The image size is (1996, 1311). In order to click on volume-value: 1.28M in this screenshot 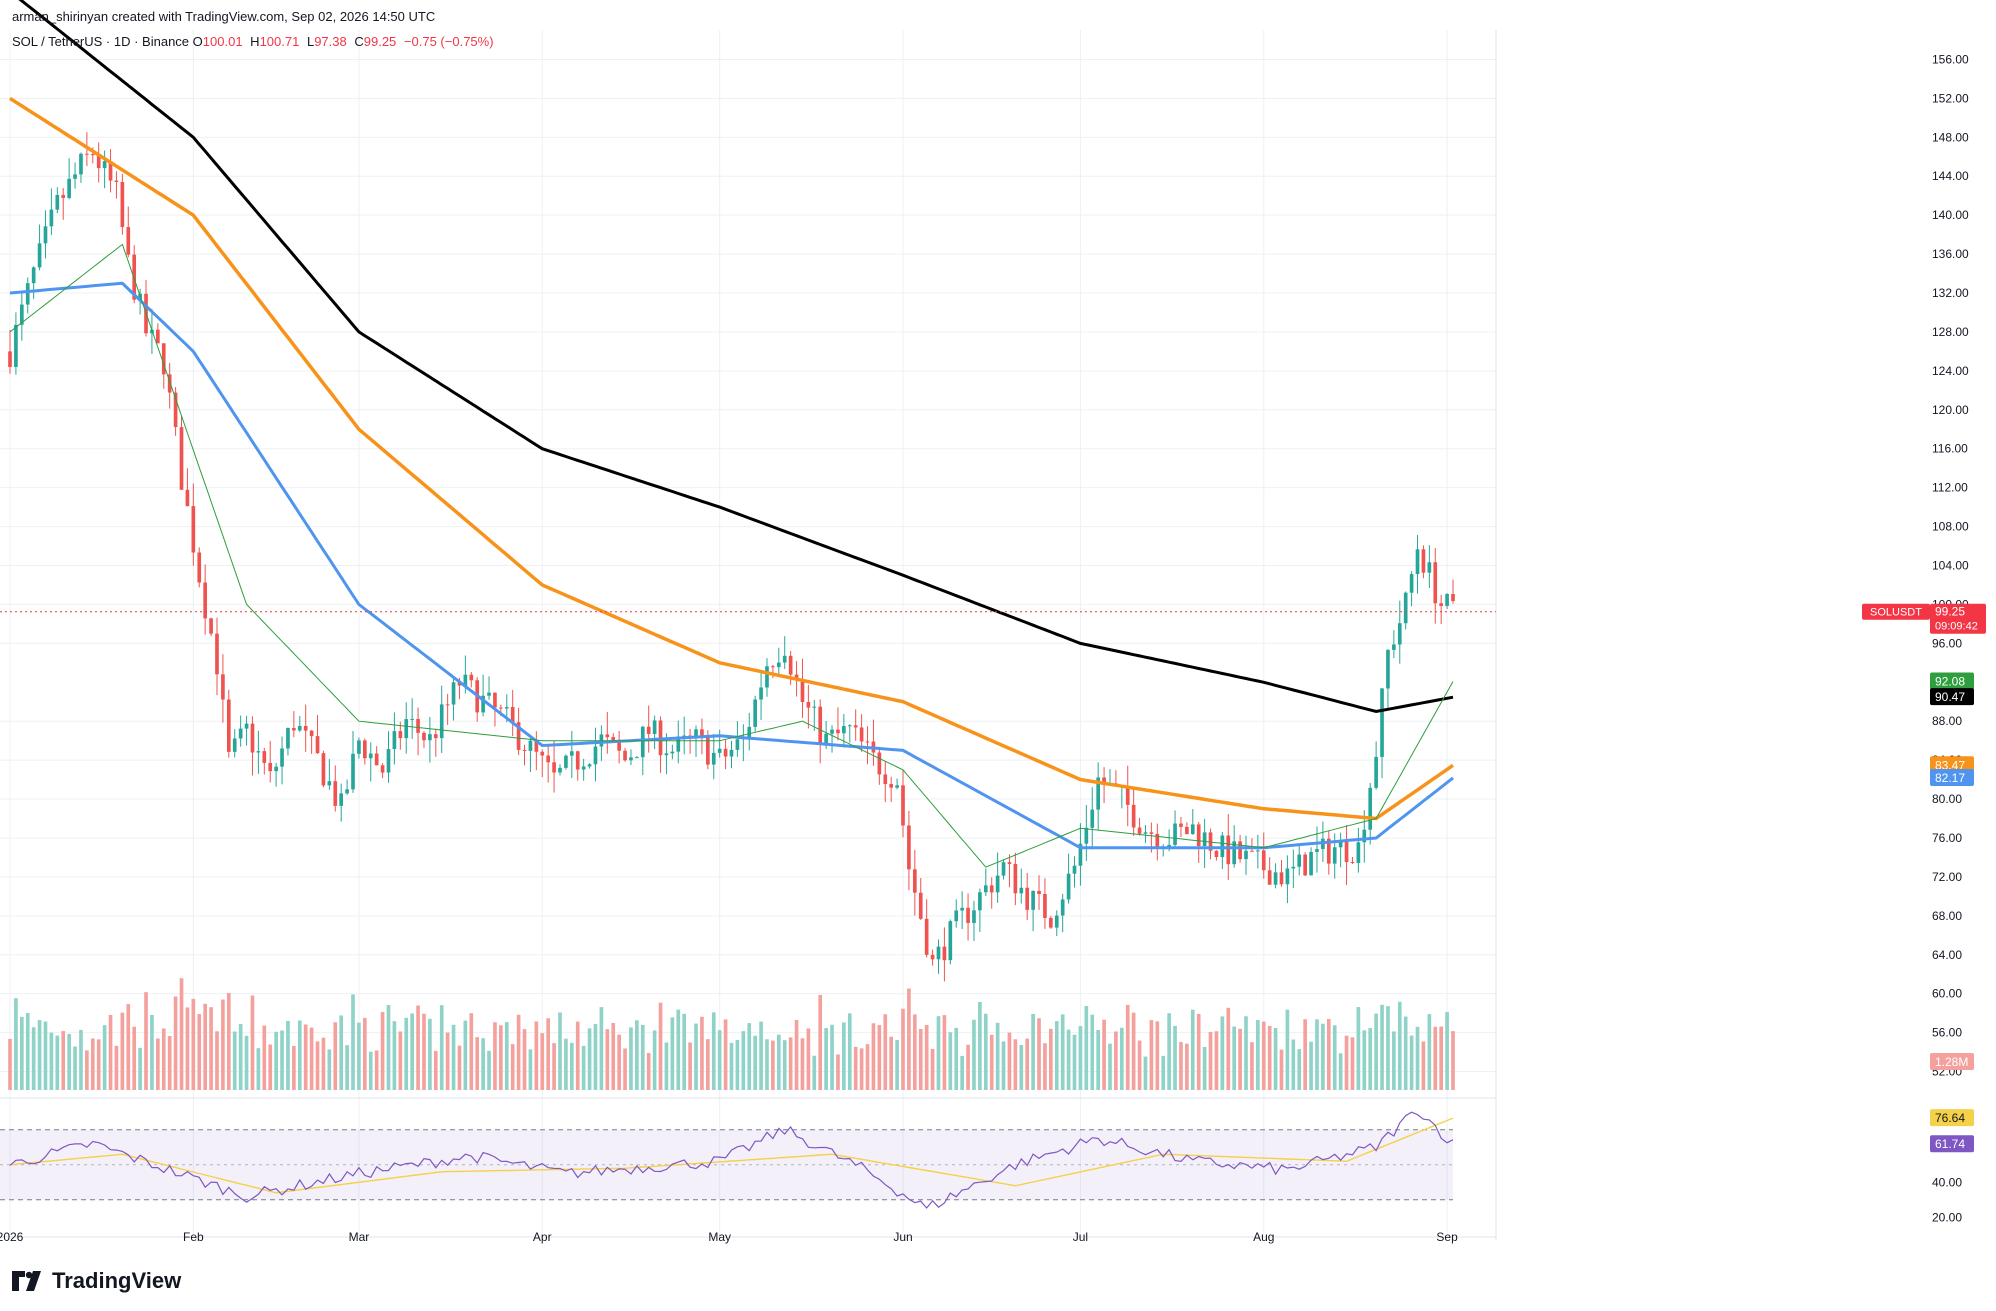, I will do `click(1951, 1062)`.